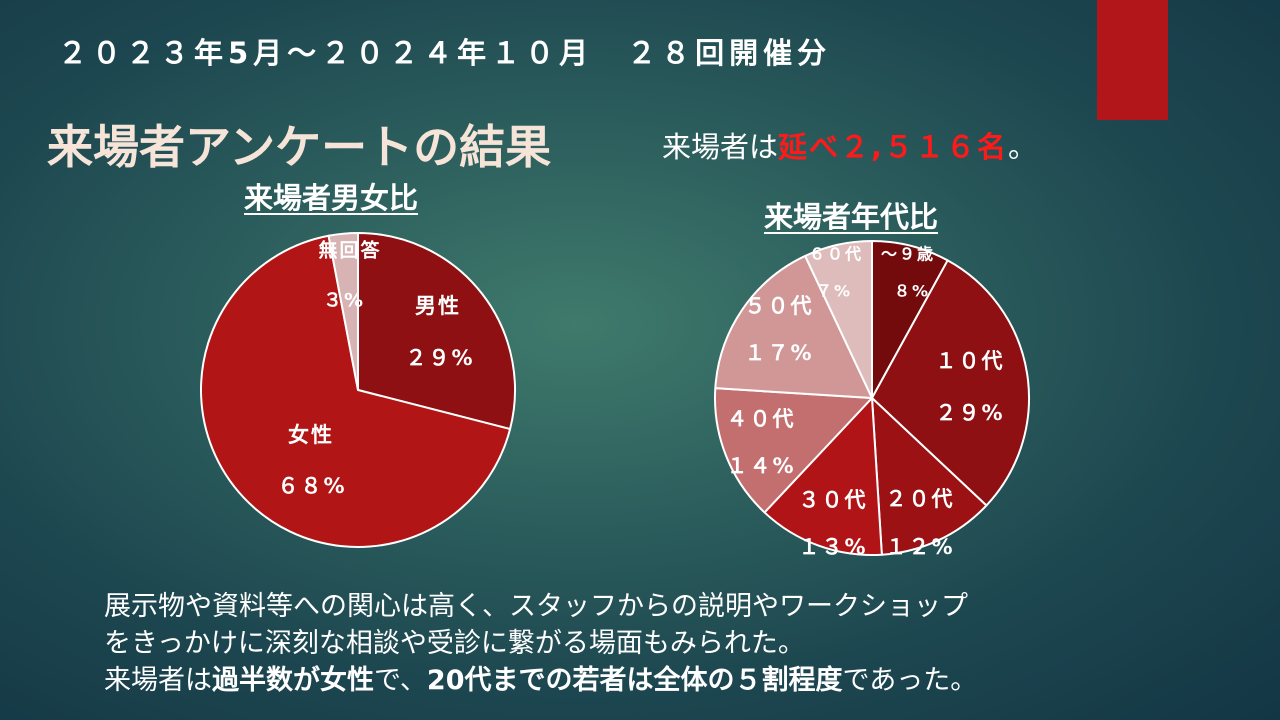  Describe the element at coordinates (311, 486) in the screenshot. I see `gender-slice-percent-label: ６８%` at that location.